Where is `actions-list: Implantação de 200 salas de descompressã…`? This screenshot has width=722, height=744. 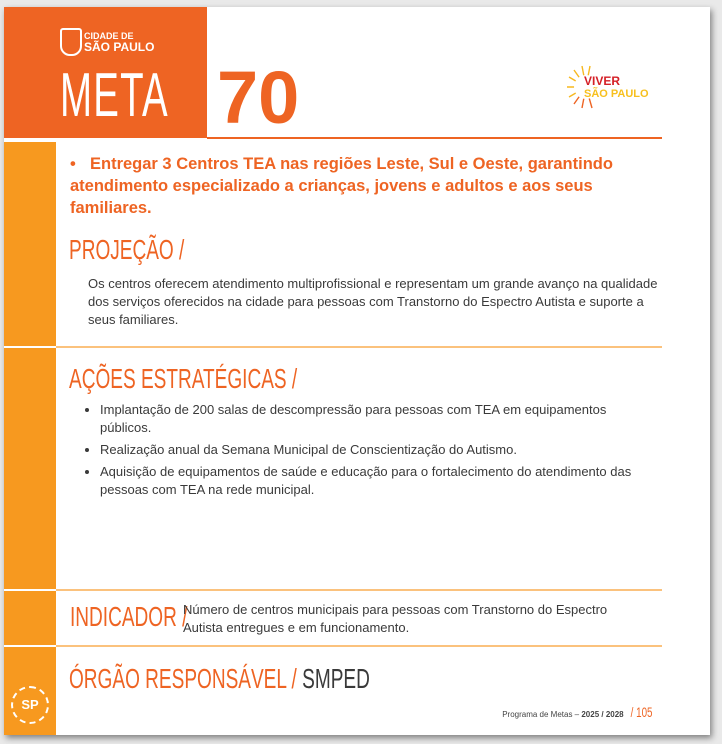 actions-list: Implantação de 200 salas de descompressã… is located at coordinates (368, 452).